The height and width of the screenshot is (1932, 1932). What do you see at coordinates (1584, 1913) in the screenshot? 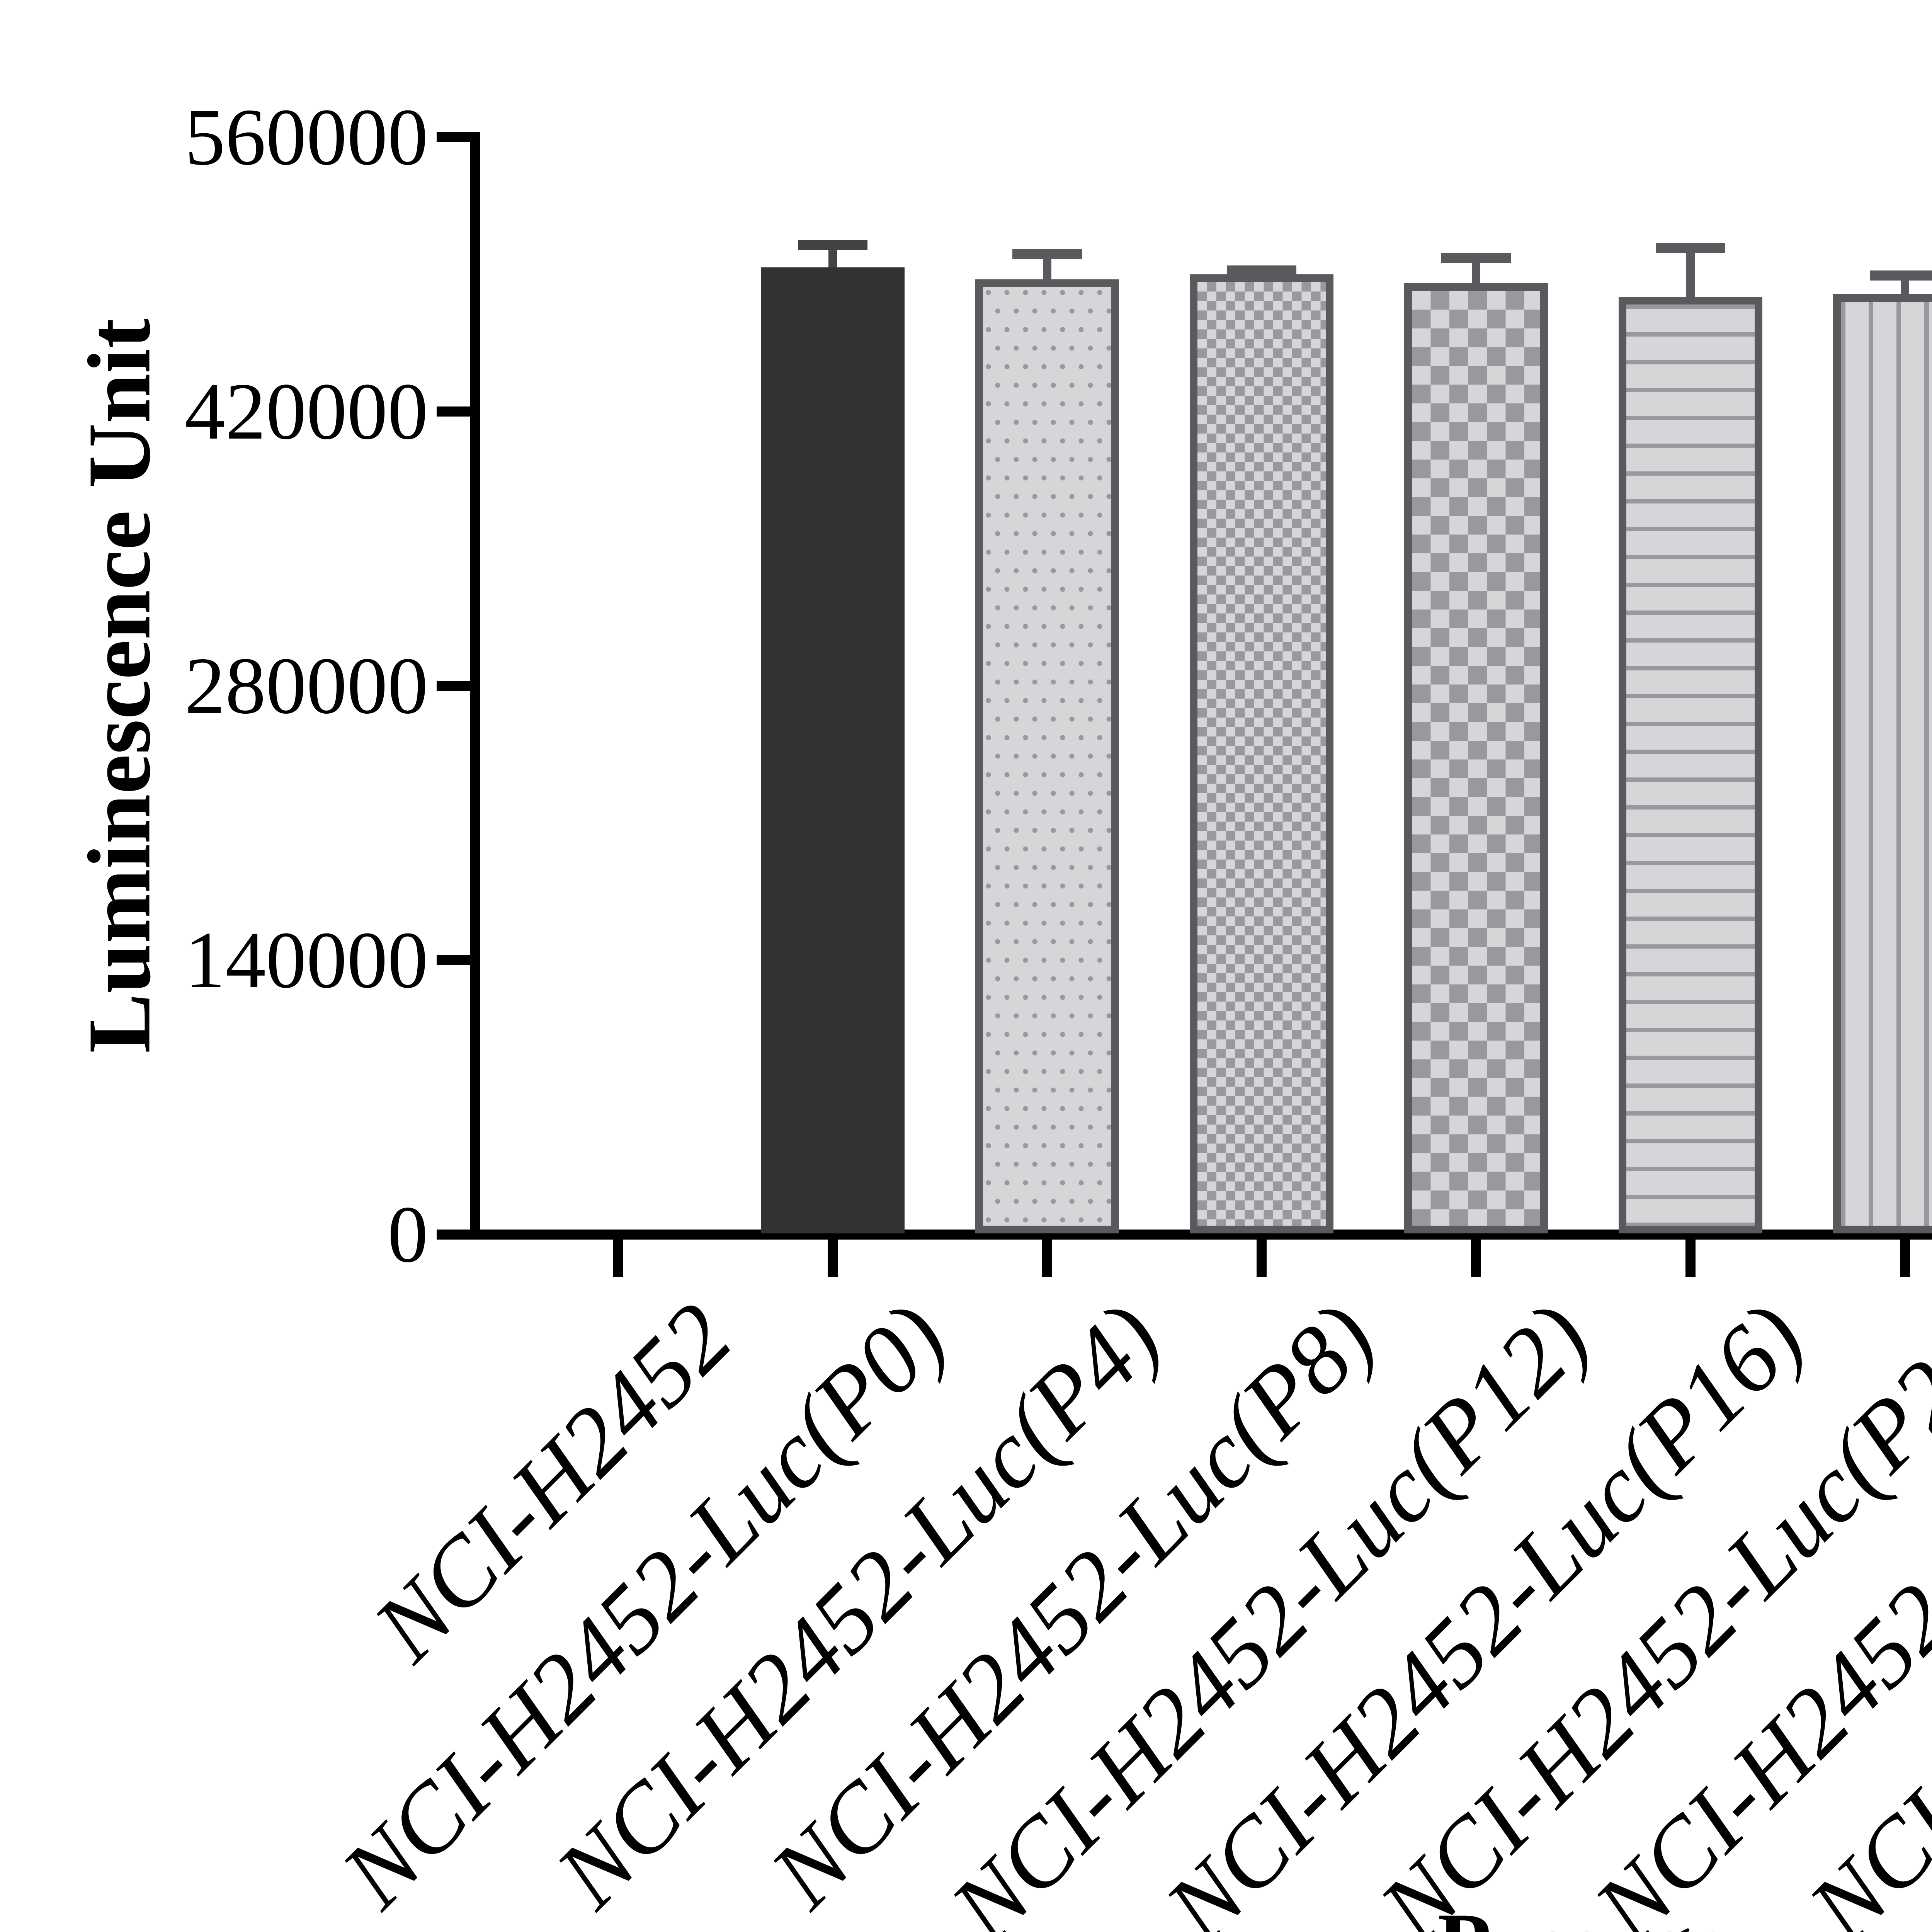
I see `x-axis-title: Passage` at bounding box center [1584, 1913].